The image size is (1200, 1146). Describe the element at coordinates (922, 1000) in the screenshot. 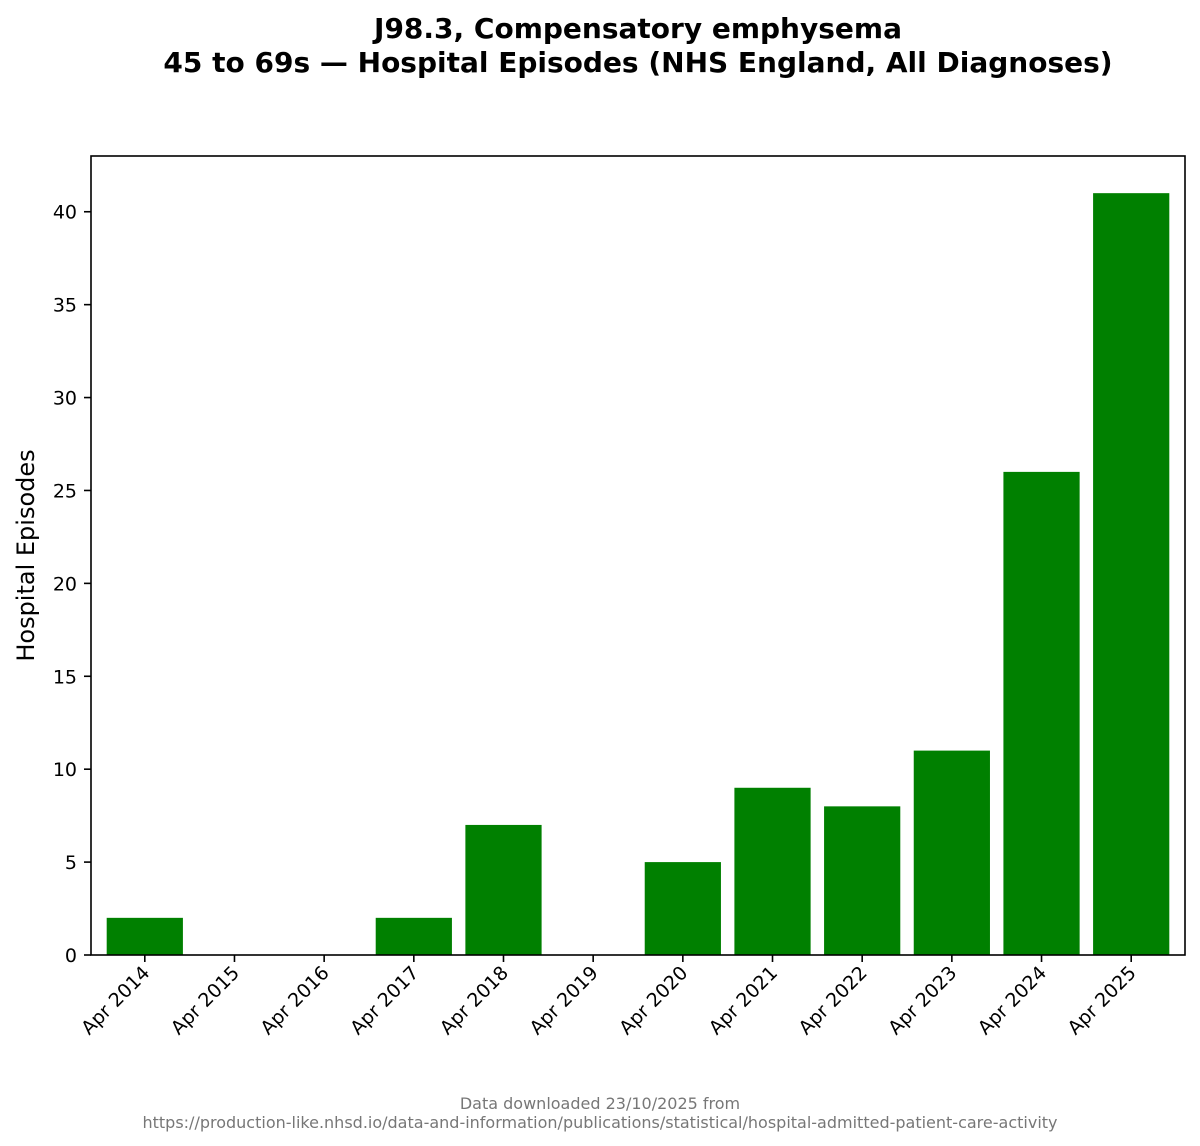

I see `x-tick-label: Apr 2023` at that location.